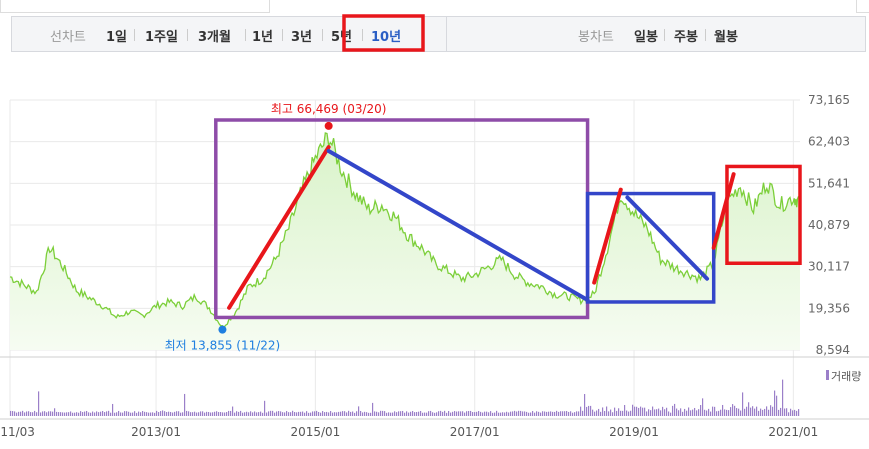 The width and height of the screenshot is (869, 449). Describe the element at coordinates (117, 37) in the screenshot. I see `period-1day-button: 1일` at that location.